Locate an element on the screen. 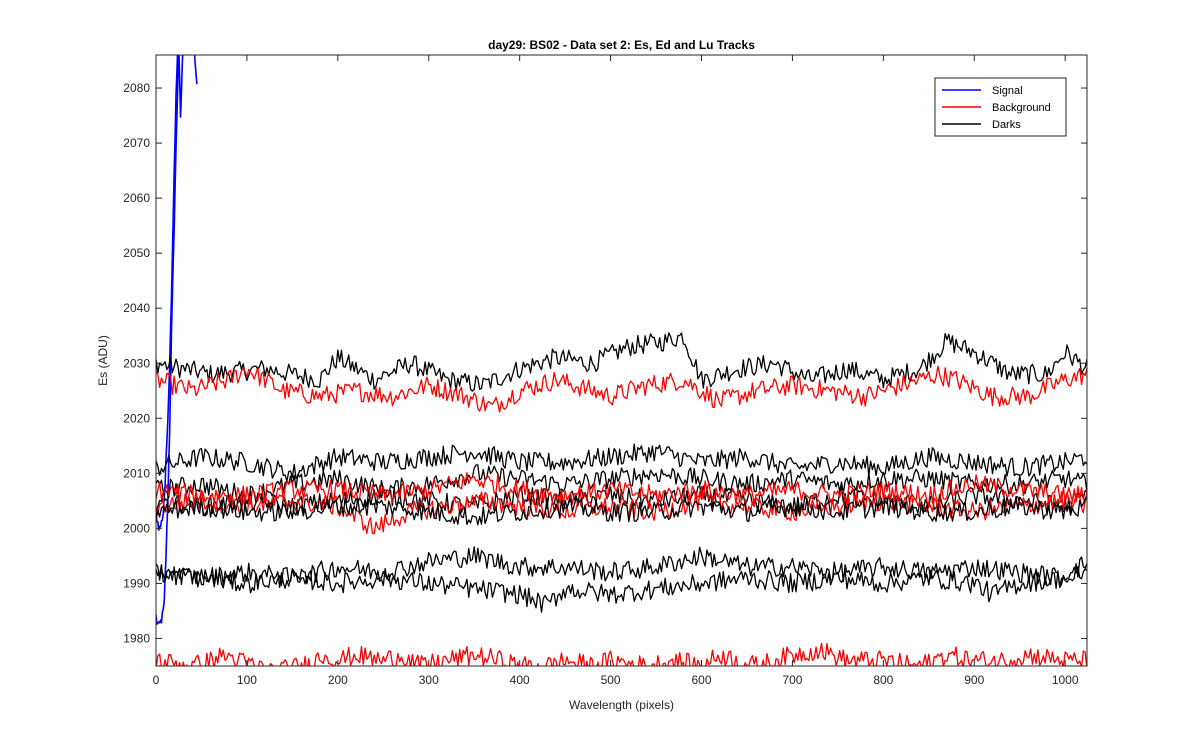 This screenshot has height=755, width=1200. legend-label: Background is located at coordinates (1021, 108).